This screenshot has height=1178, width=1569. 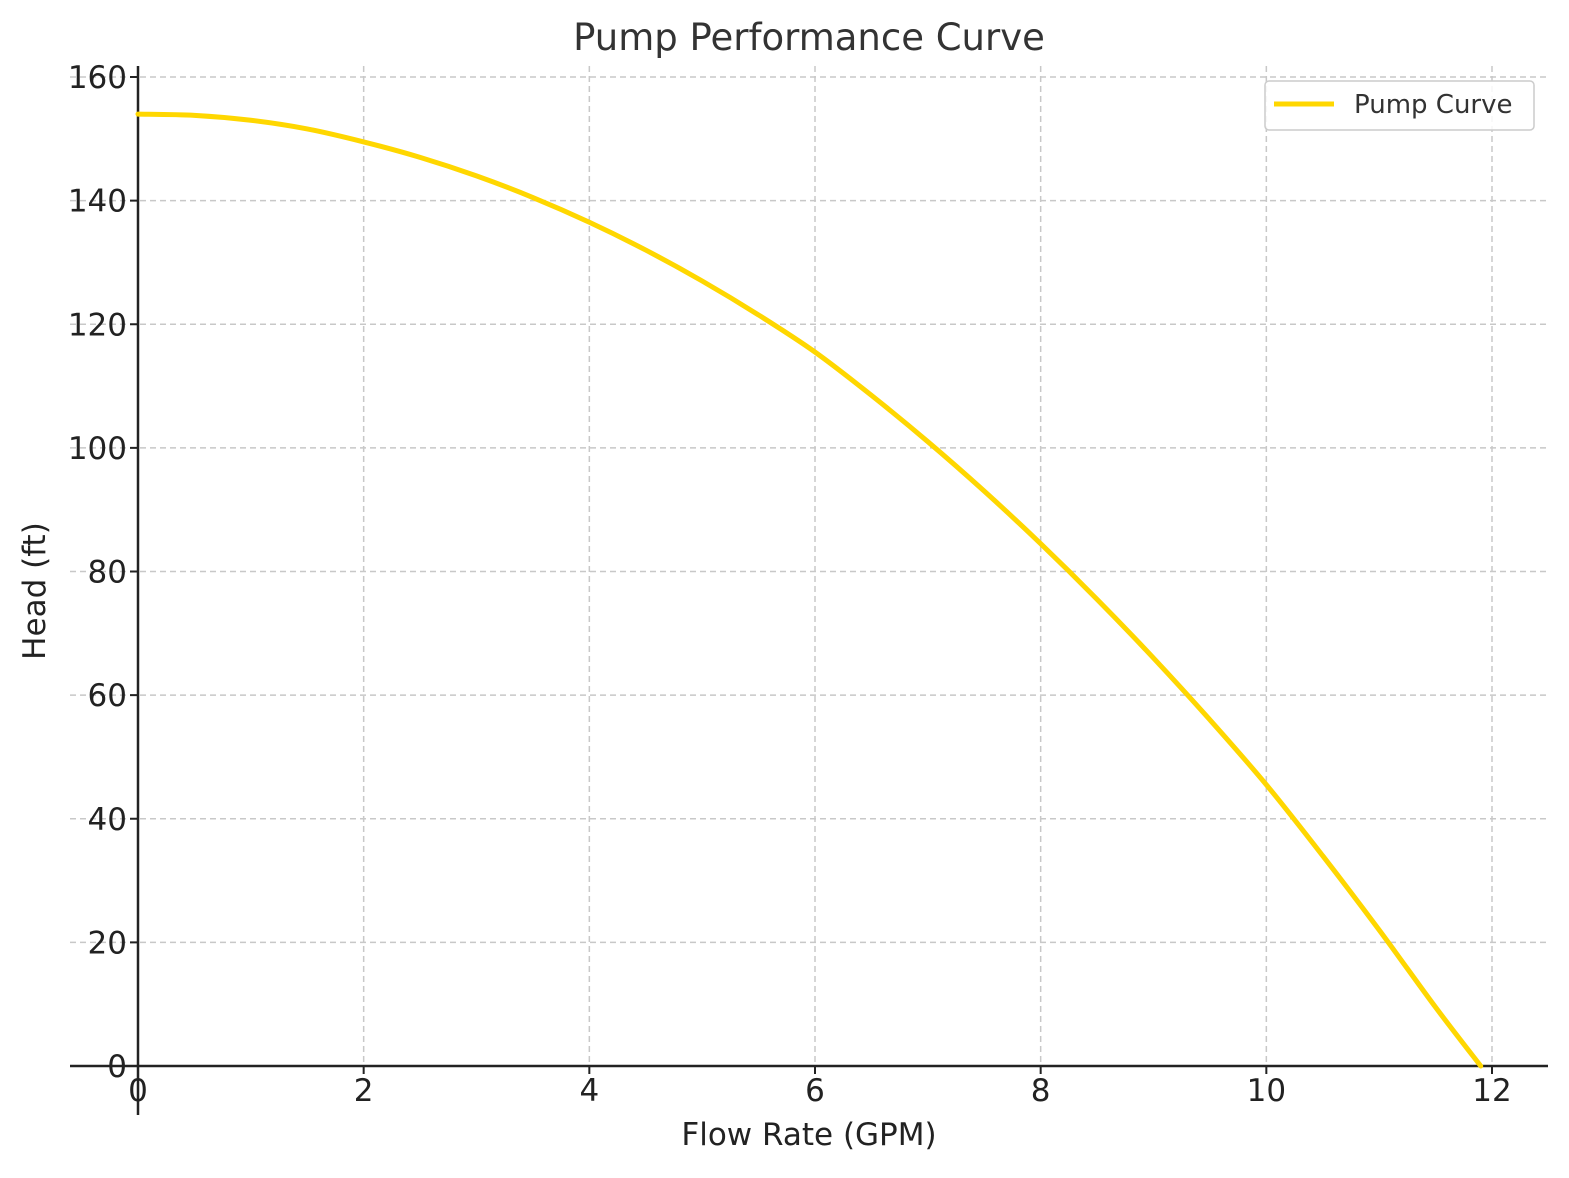 I want to click on y-tick-label: 120, so click(x=97, y=325).